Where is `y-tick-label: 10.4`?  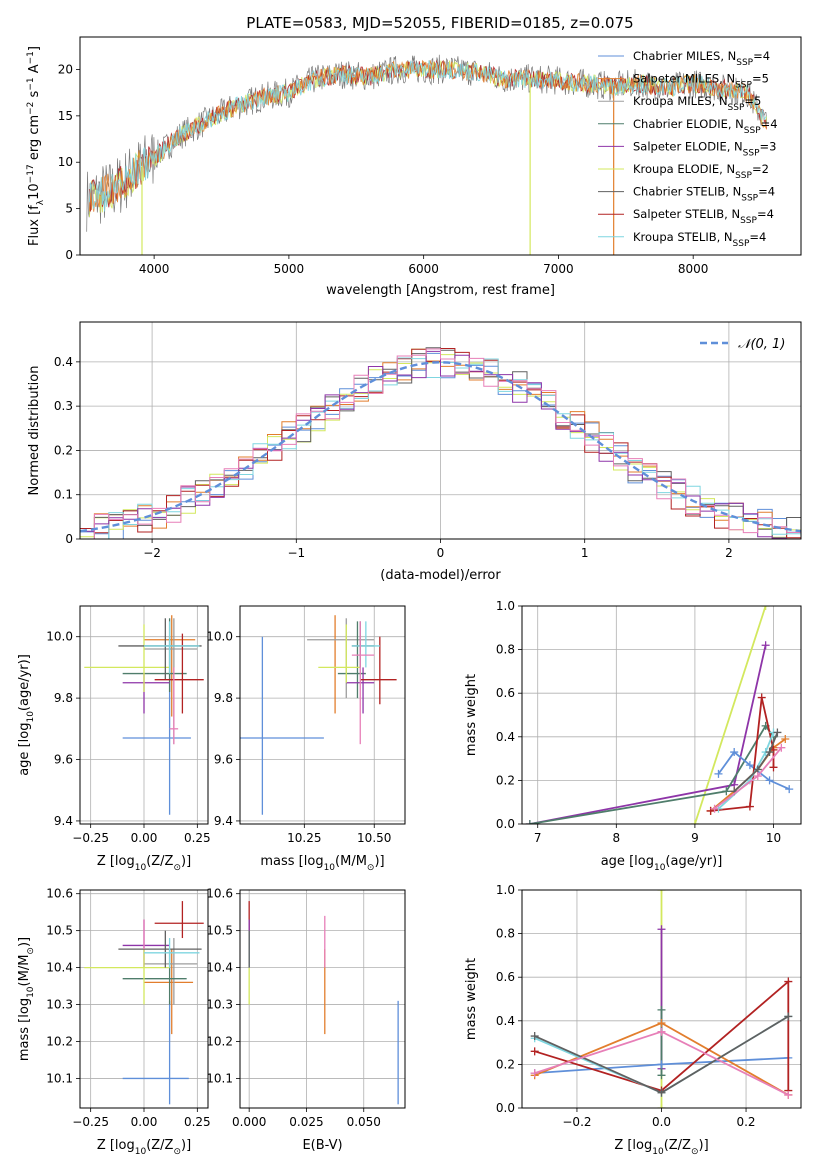
y-tick-label: 10.4 is located at coordinates (219, 968).